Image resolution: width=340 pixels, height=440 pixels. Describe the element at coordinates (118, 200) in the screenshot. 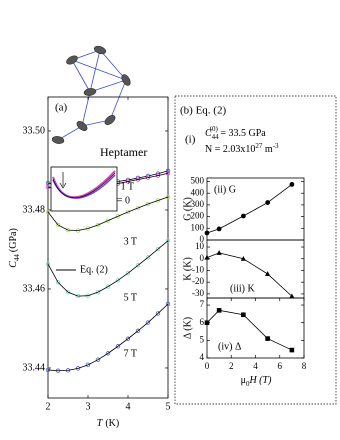

I see `series-label: H = 0` at that location.